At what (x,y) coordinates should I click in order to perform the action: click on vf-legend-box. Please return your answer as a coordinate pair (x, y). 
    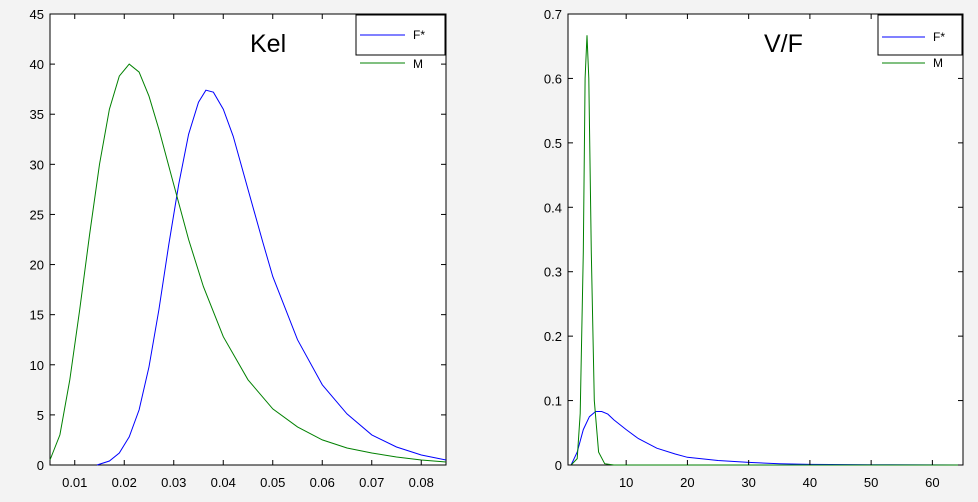
    Looking at the image, I should click on (920, 35).